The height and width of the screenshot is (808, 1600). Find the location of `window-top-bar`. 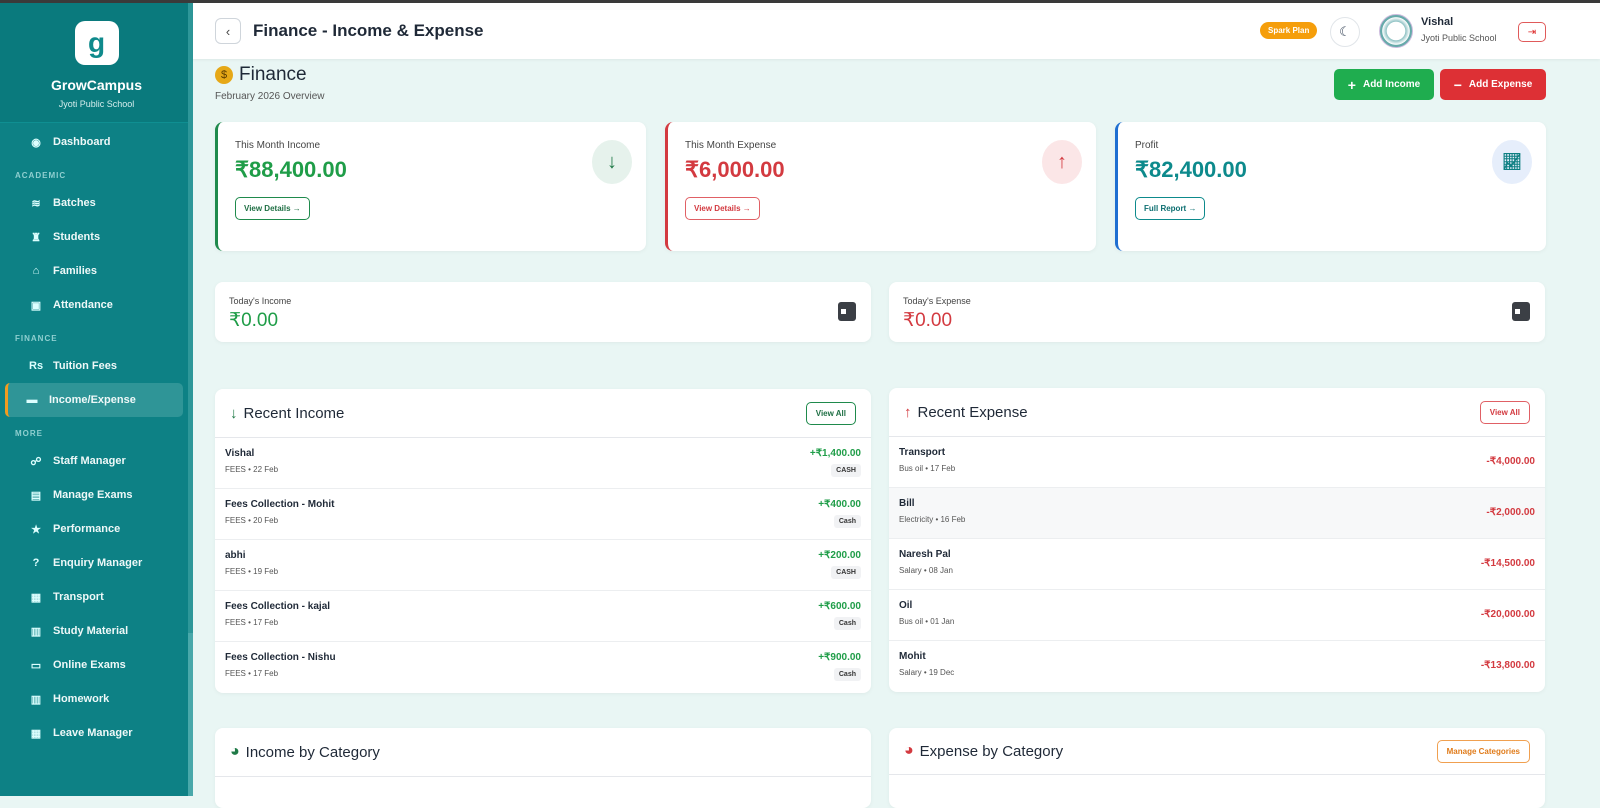

window-top-bar is located at coordinates (800, 1).